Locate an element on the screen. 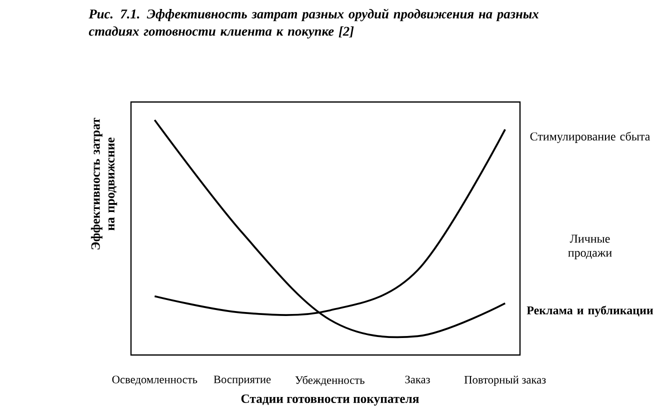  x-tick-label: Повторный заказ is located at coordinates (505, 381).